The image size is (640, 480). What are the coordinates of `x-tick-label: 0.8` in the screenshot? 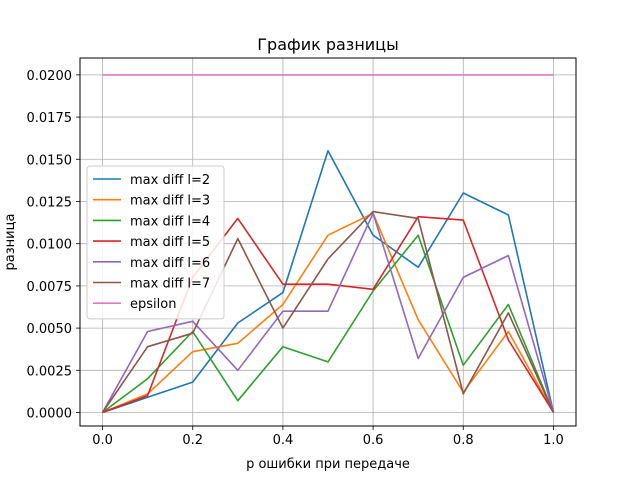 It's located at (463, 440).